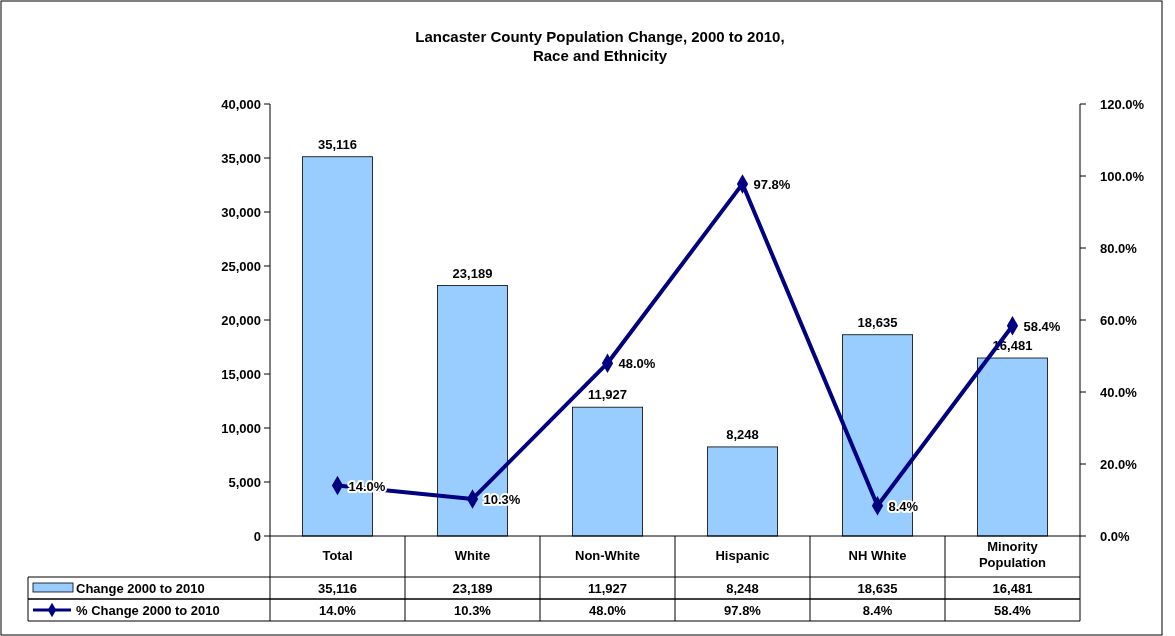  I want to click on y2-tick-label: 60.0%, so click(1119, 320).